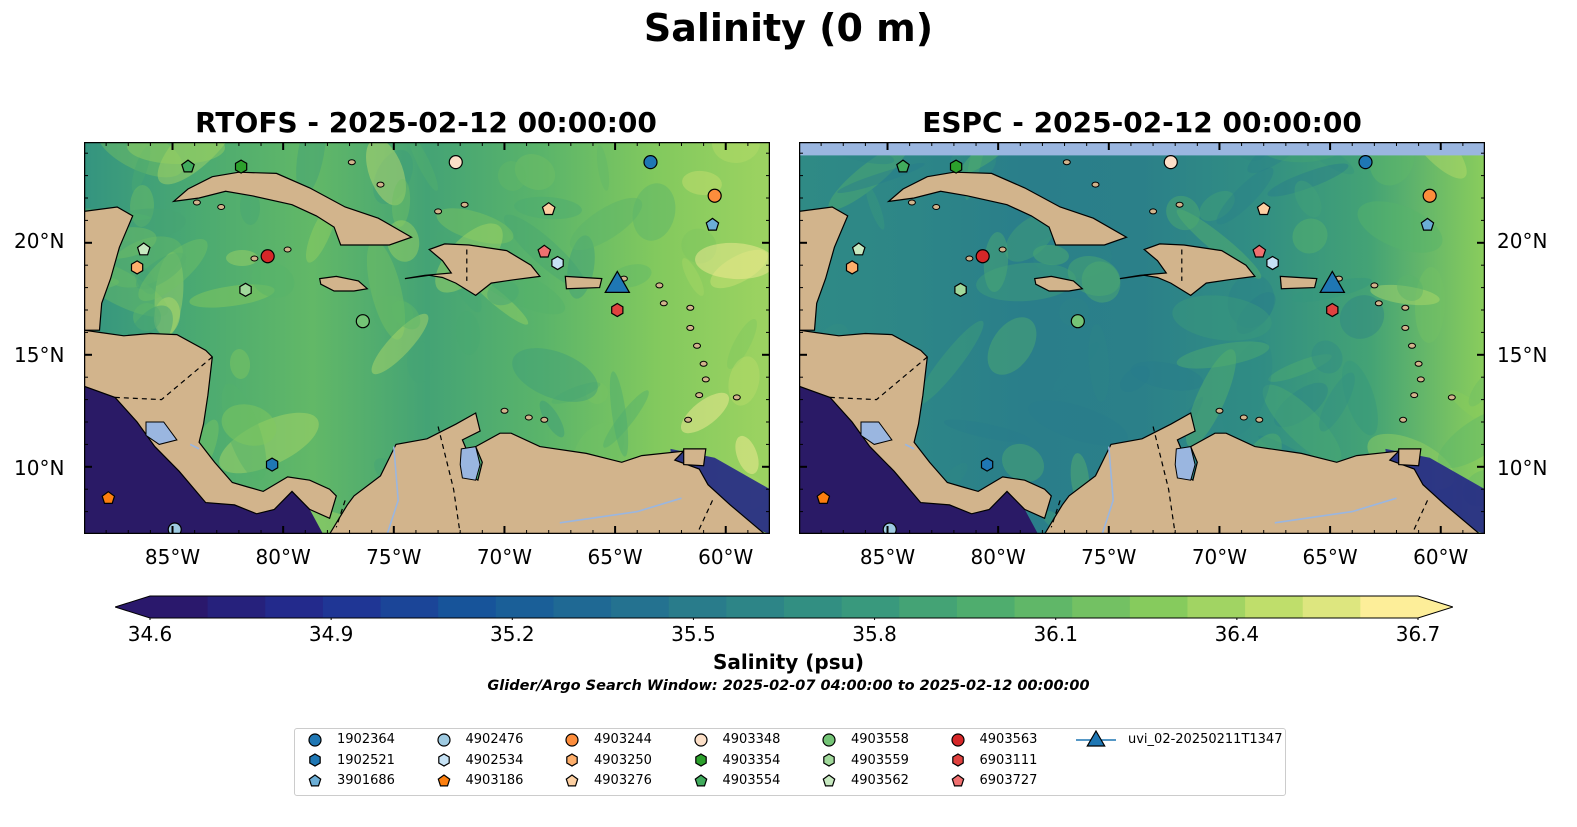 The width and height of the screenshot is (1577, 827). What do you see at coordinates (957, 760) in the screenshot?
I see `legend-marker-hexagon` at bounding box center [957, 760].